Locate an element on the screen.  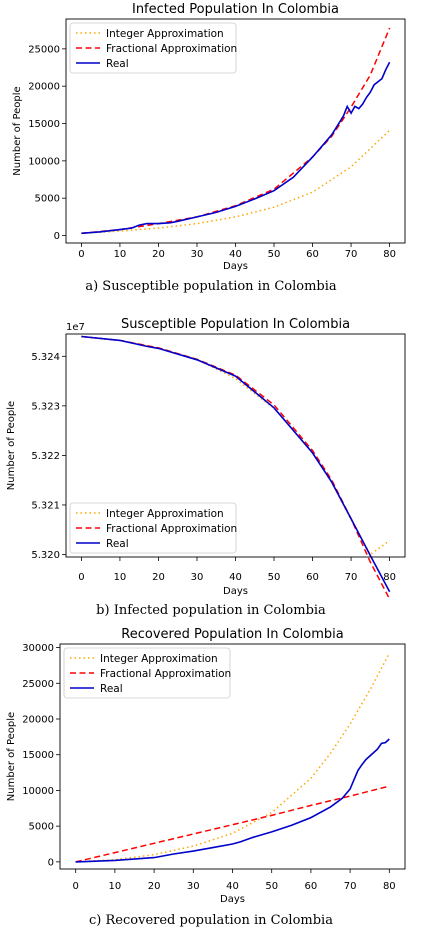
chart-title: Infected Population In Colombia is located at coordinates (235, 9).